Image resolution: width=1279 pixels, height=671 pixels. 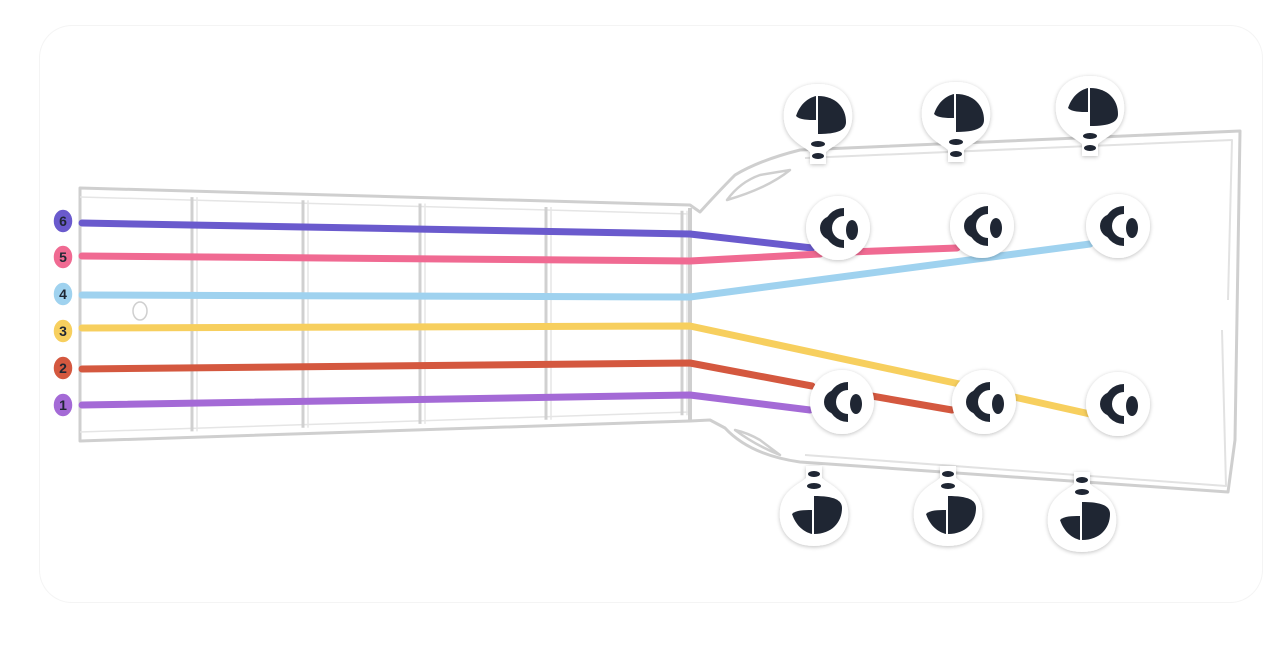 I want to click on string-number: 5, so click(x=63, y=257).